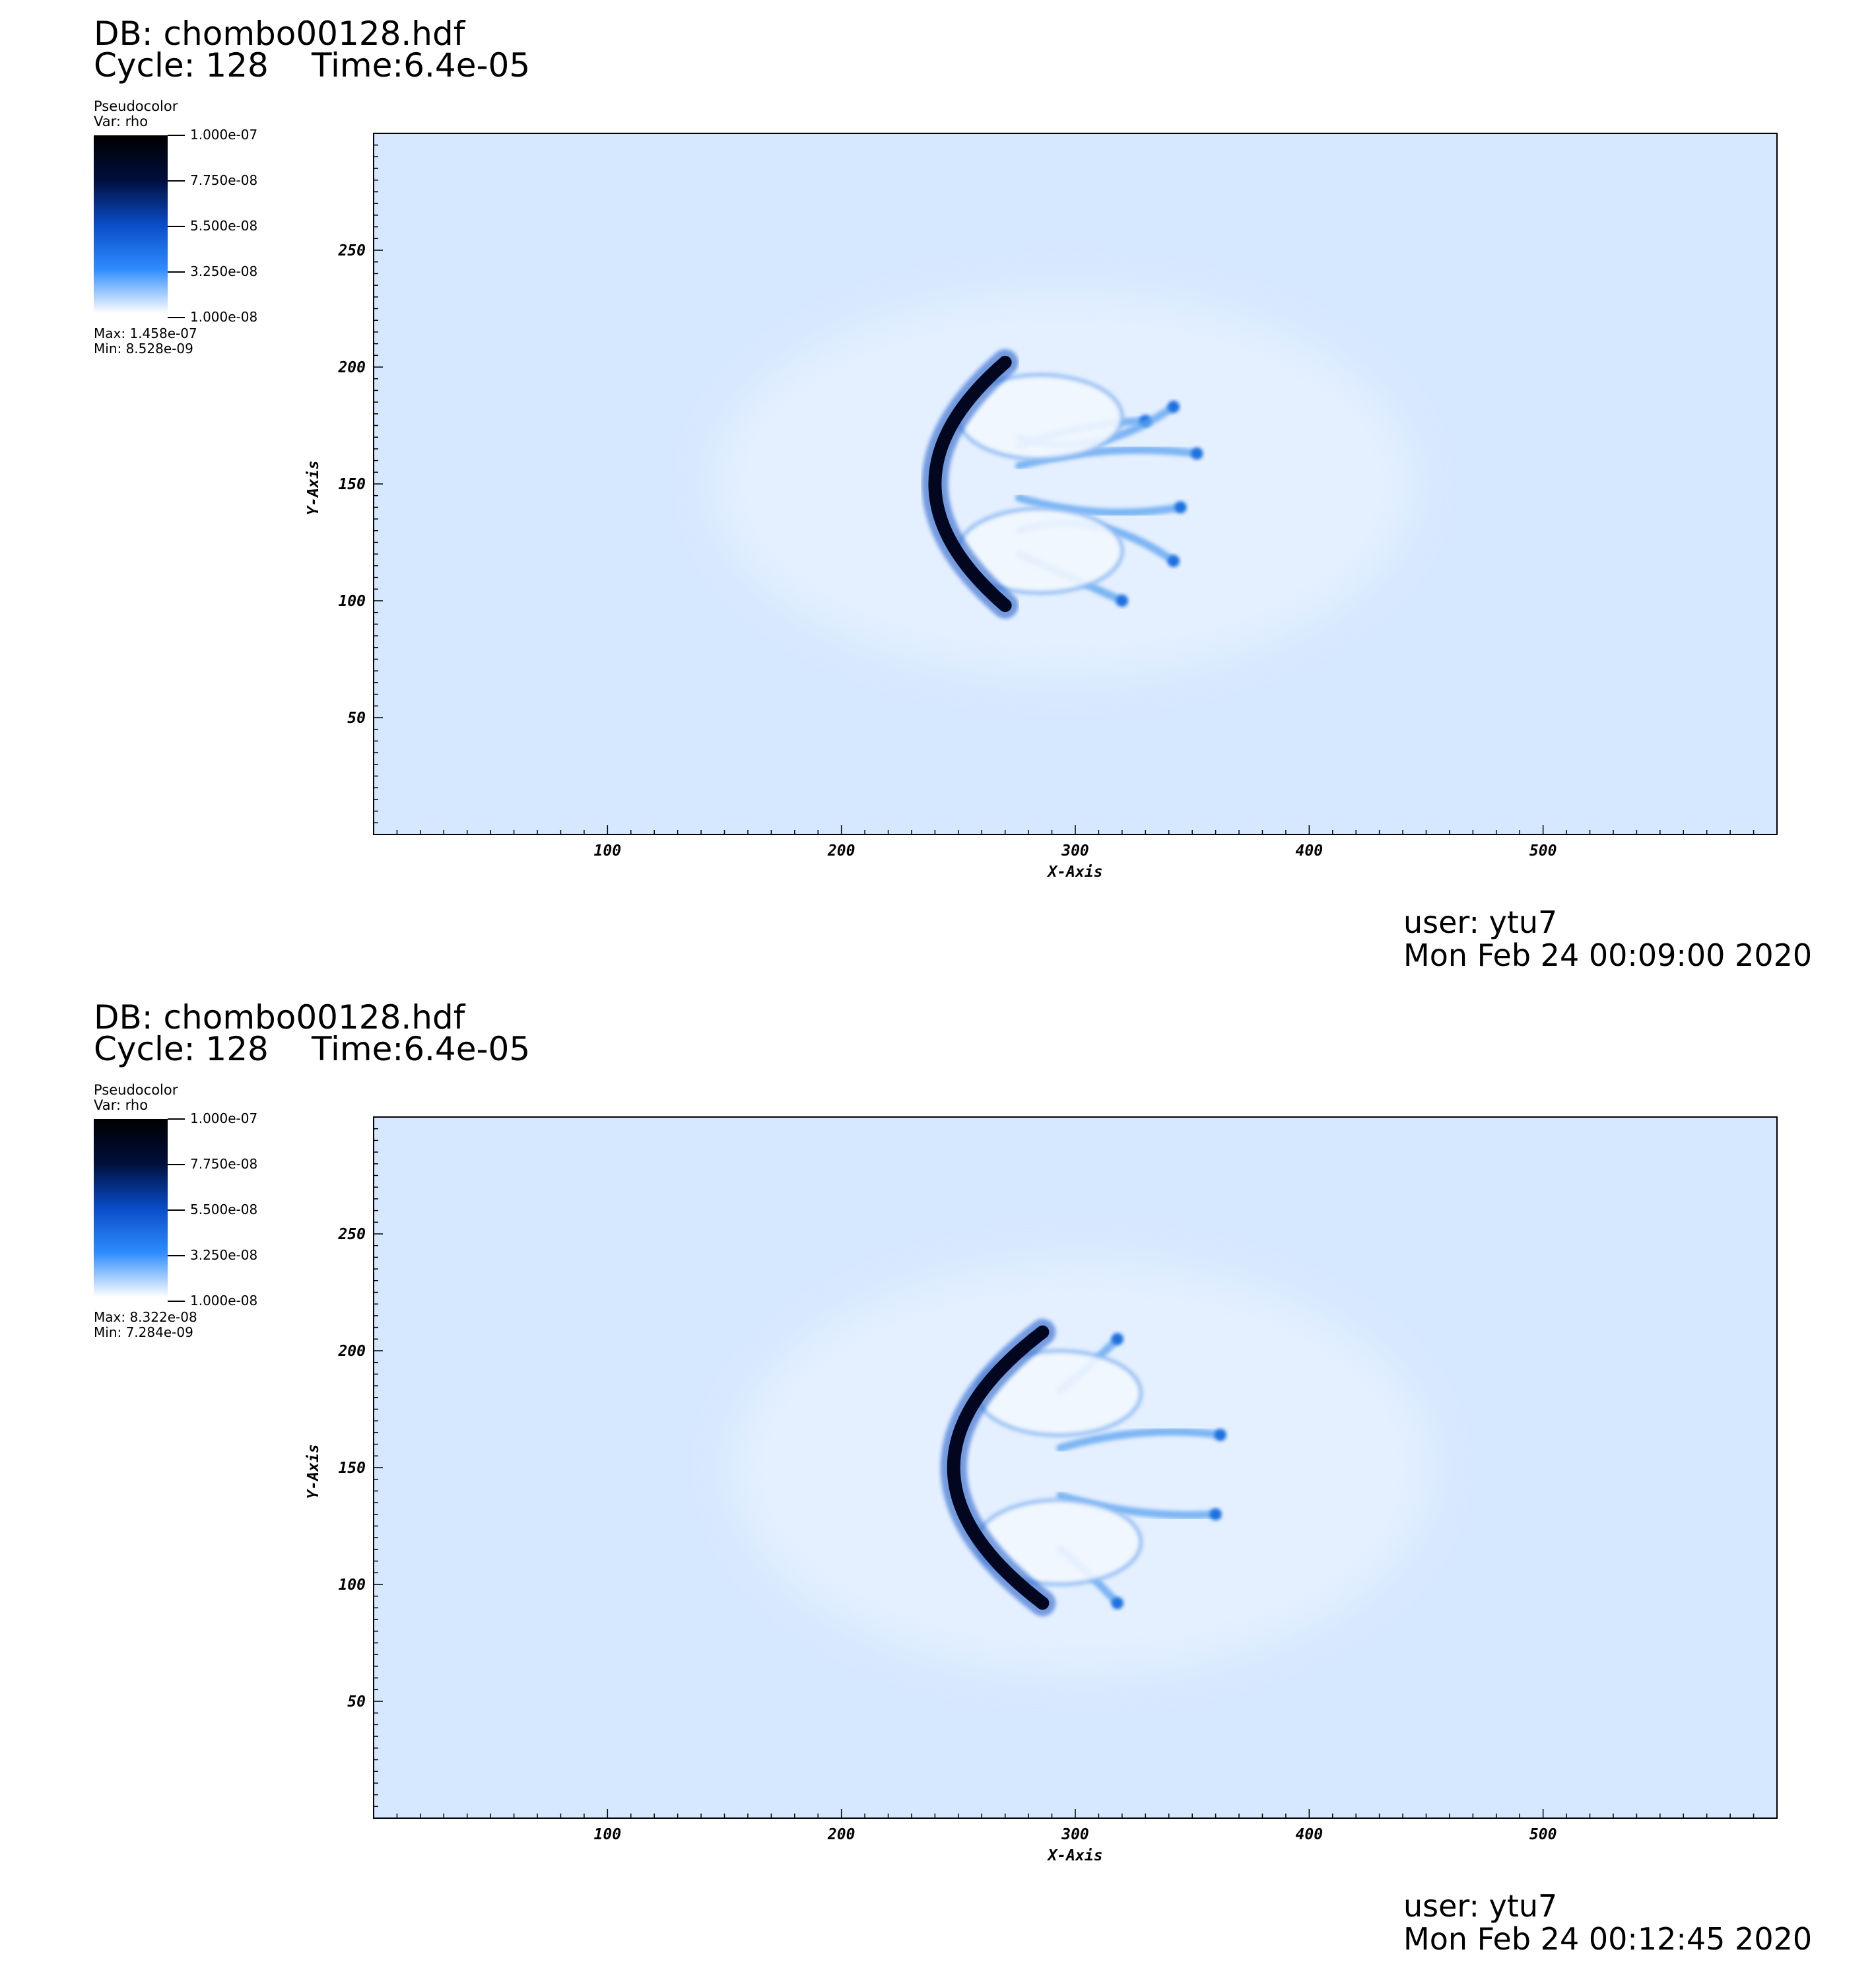 This screenshot has height=1970, width=1876. I want to click on date-label: Mon Feb 24 00:09:00 2020, so click(1608, 955).